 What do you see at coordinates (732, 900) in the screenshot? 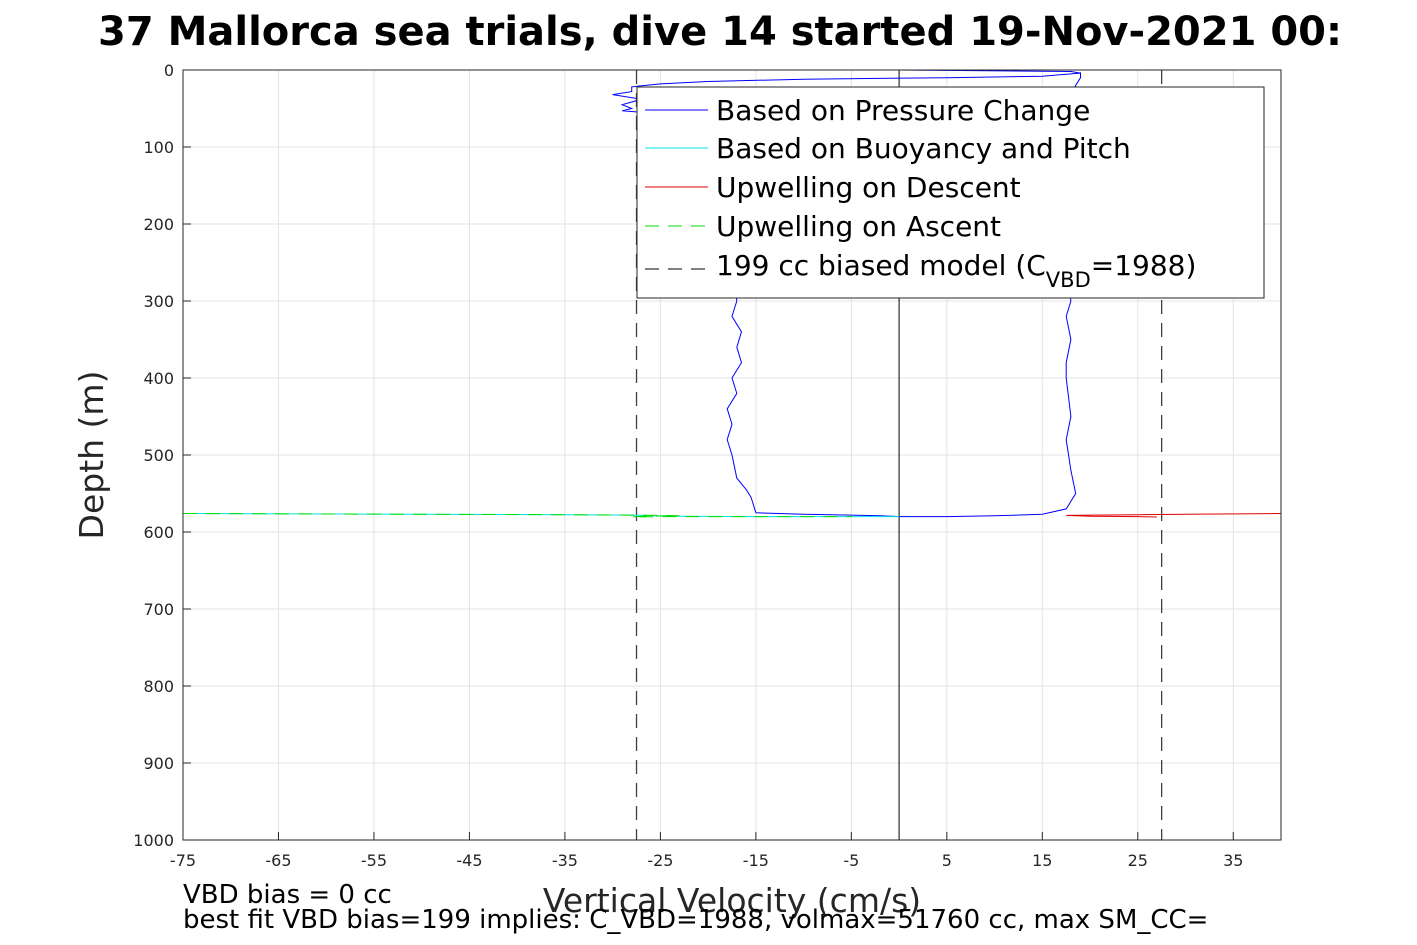
I see `x-axis-label: Vertical Velocity (cm/s)` at bounding box center [732, 900].